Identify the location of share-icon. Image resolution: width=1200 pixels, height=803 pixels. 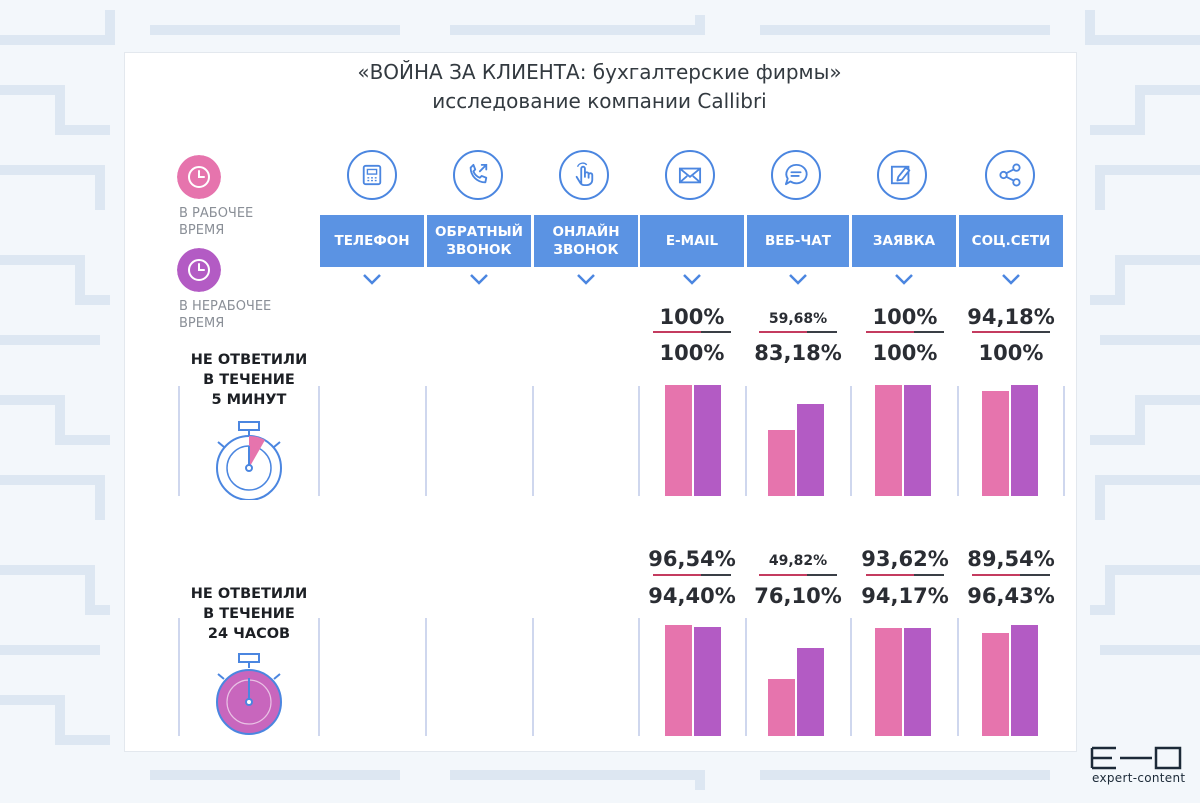
(1010, 175).